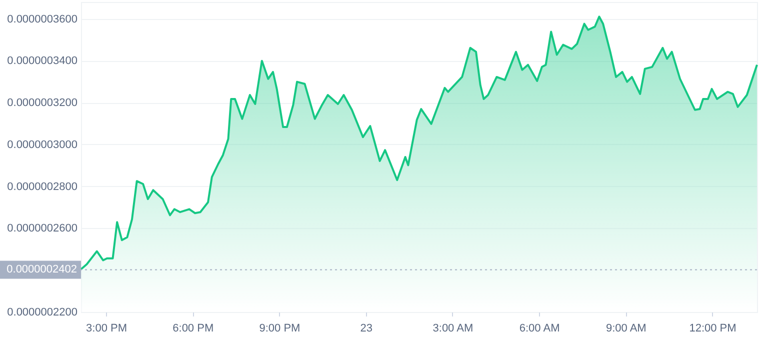  Describe the element at coordinates (366, 328) in the screenshot. I see `x-tick-label: 23` at that location.